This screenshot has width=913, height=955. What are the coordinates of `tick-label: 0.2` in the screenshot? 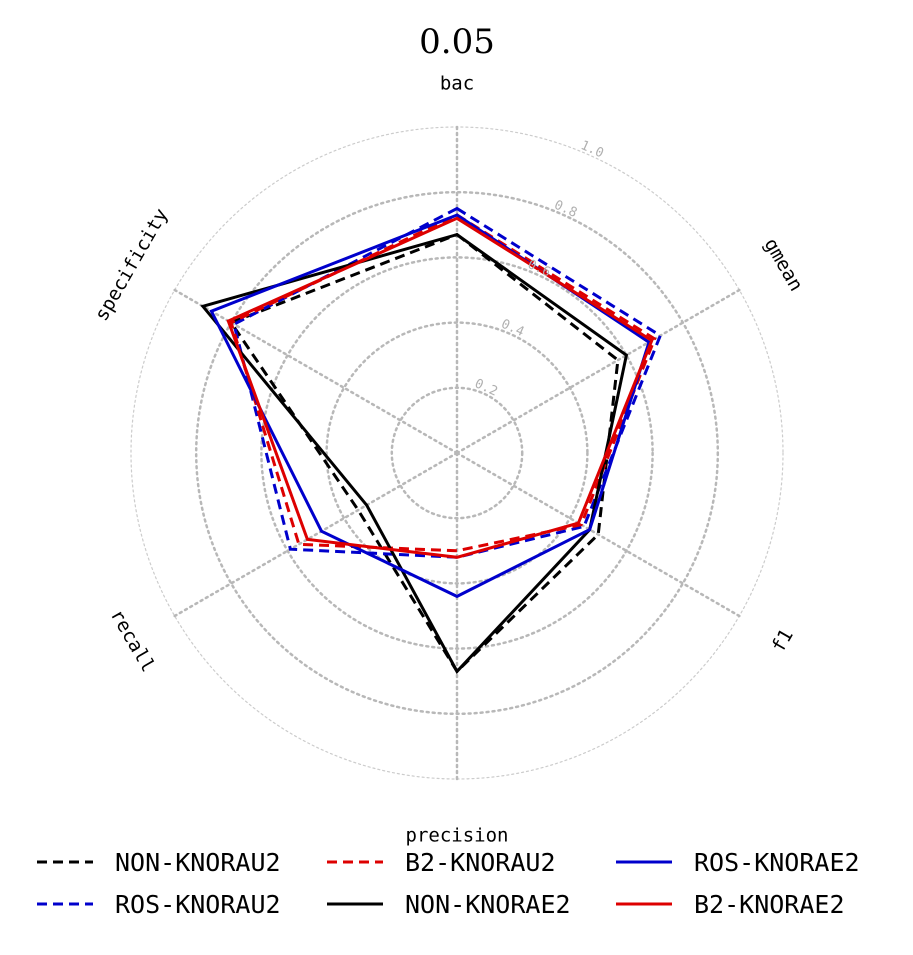 It's located at (486, 387).